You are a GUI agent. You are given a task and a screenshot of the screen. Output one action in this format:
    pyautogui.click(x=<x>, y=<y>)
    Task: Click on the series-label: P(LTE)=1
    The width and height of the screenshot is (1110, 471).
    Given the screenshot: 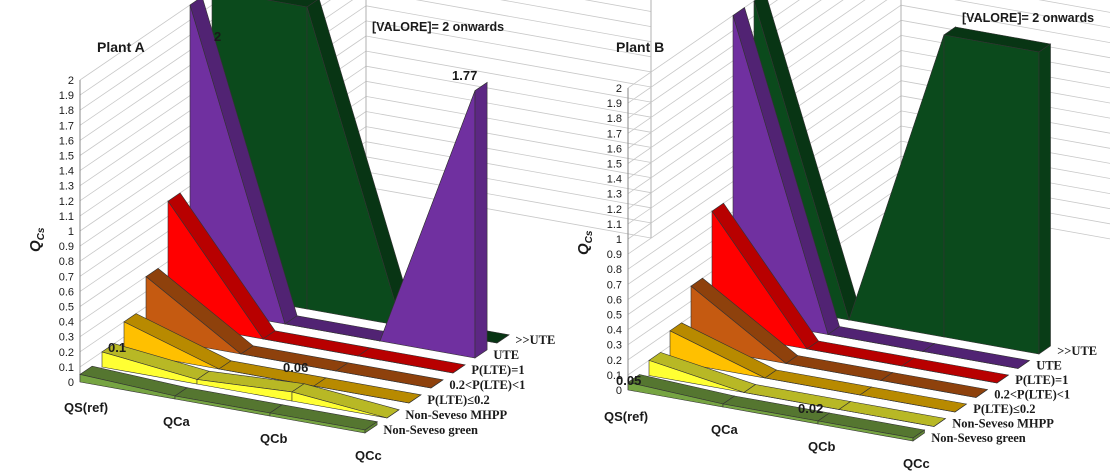 What is the action you would take?
    pyautogui.click(x=1041, y=380)
    